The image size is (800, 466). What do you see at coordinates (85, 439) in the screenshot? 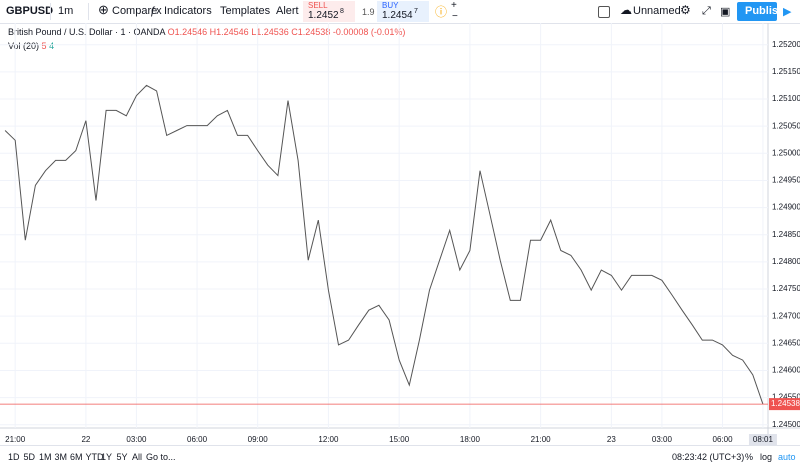
I see `x-tick-label: 22` at bounding box center [85, 439].